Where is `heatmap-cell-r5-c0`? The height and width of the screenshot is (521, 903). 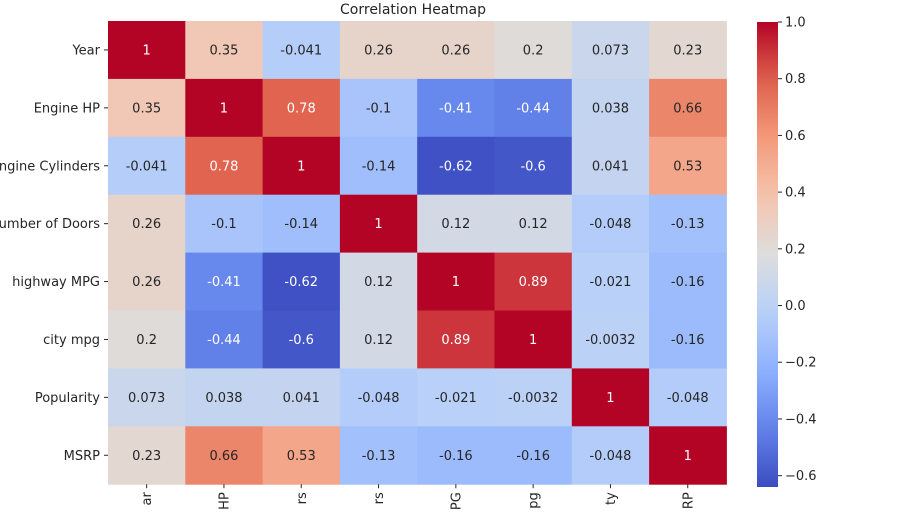
heatmap-cell-r5-c0 is located at coordinates (147, 339).